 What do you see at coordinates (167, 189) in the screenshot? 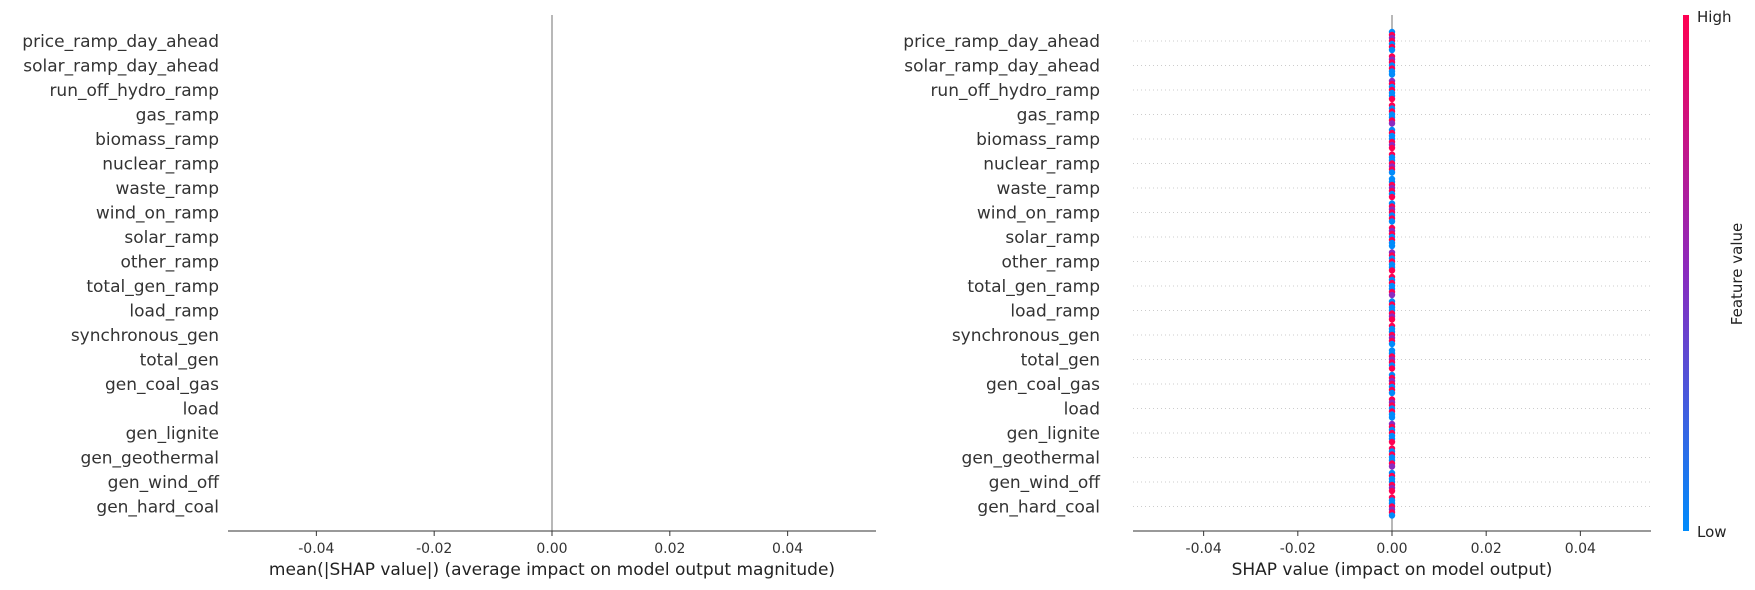
I see `bar-feature-label: waste_ramp` at bounding box center [167, 189].